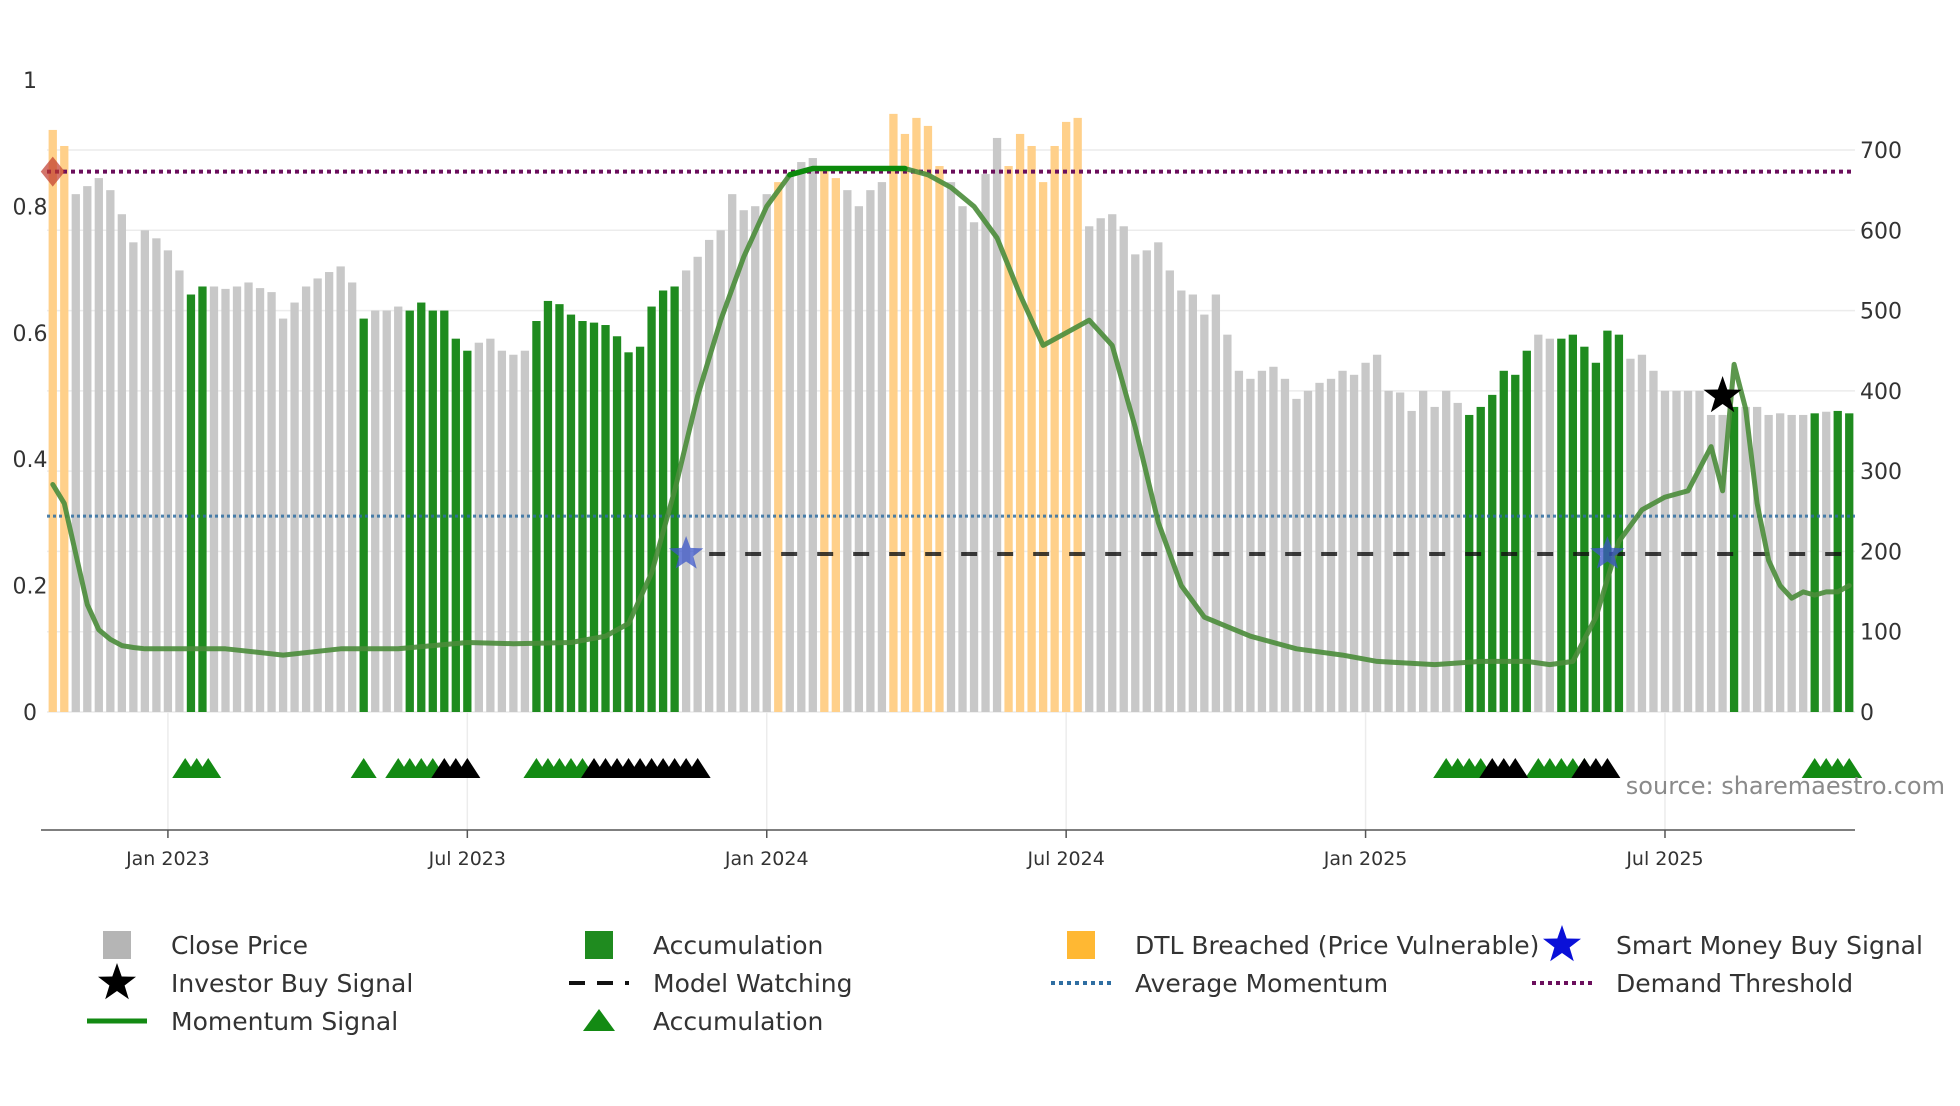 The width and height of the screenshot is (1960, 1106). I want to click on demand-threshold-marker, so click(52, 171).